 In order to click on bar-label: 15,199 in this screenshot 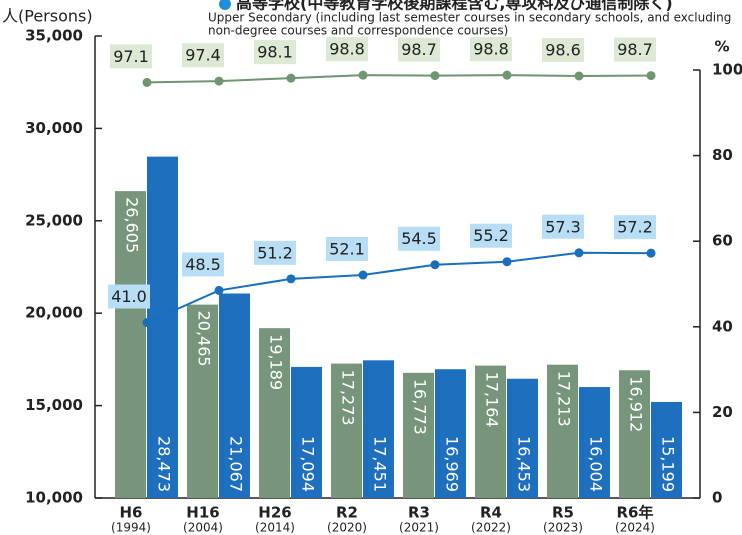, I will do `click(668, 464)`.